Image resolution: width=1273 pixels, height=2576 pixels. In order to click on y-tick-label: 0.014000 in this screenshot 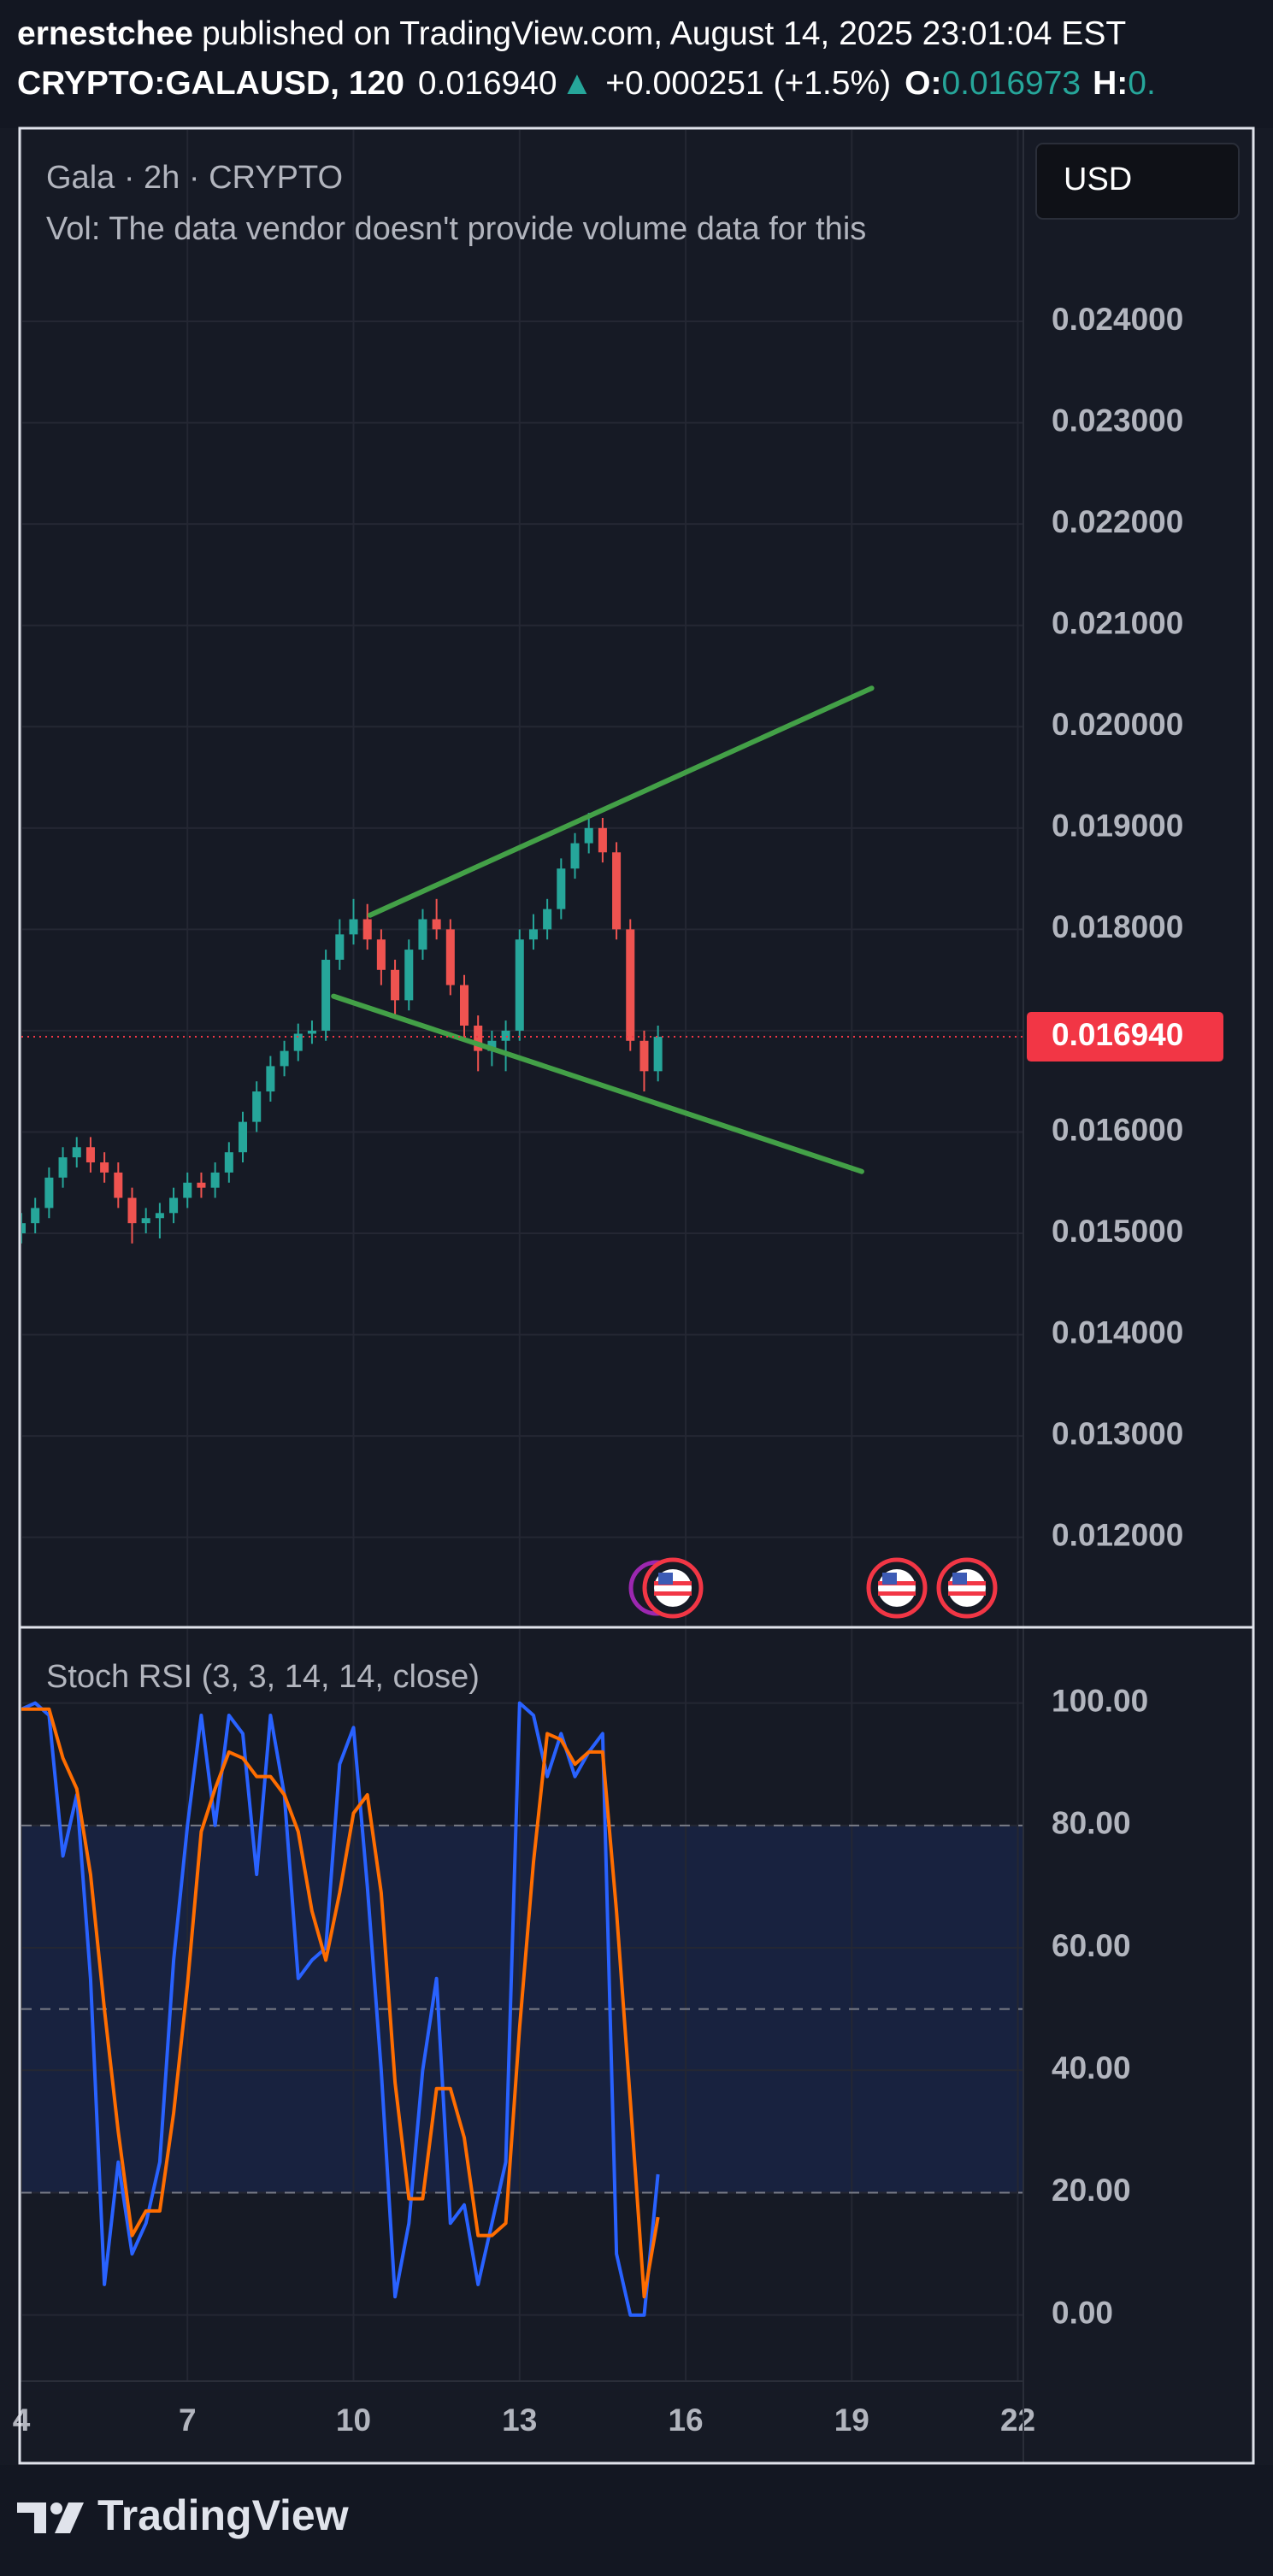, I will do `click(1118, 1332)`.